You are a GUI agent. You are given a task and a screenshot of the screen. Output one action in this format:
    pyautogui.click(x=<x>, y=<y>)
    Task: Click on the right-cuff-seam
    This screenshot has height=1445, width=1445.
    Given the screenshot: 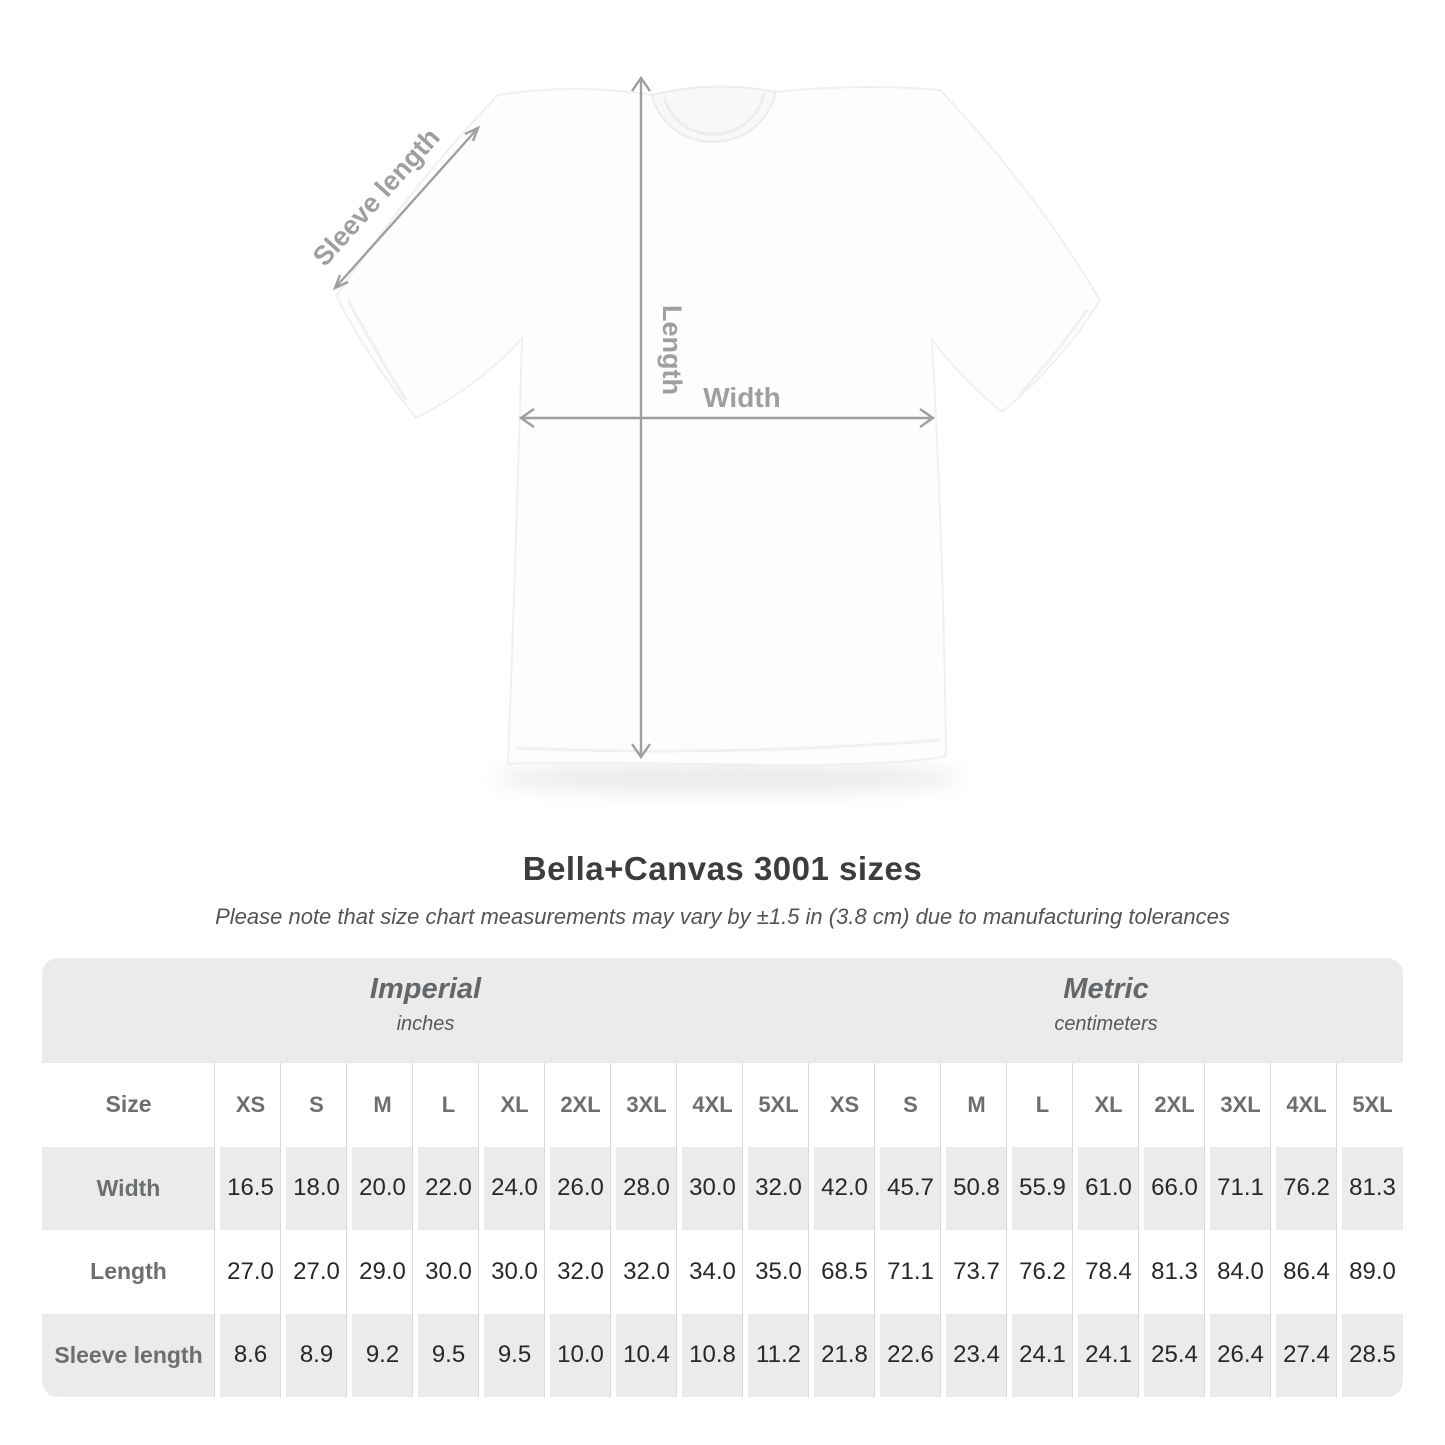 What is the action you would take?
    pyautogui.click(x=1053, y=352)
    